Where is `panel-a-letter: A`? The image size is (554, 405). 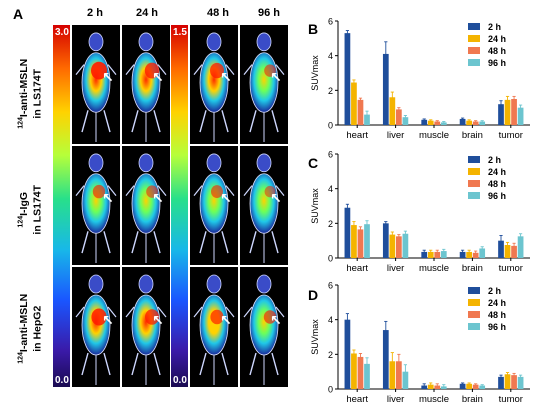
panel-a-letter: A is located at coordinates (18, 14).